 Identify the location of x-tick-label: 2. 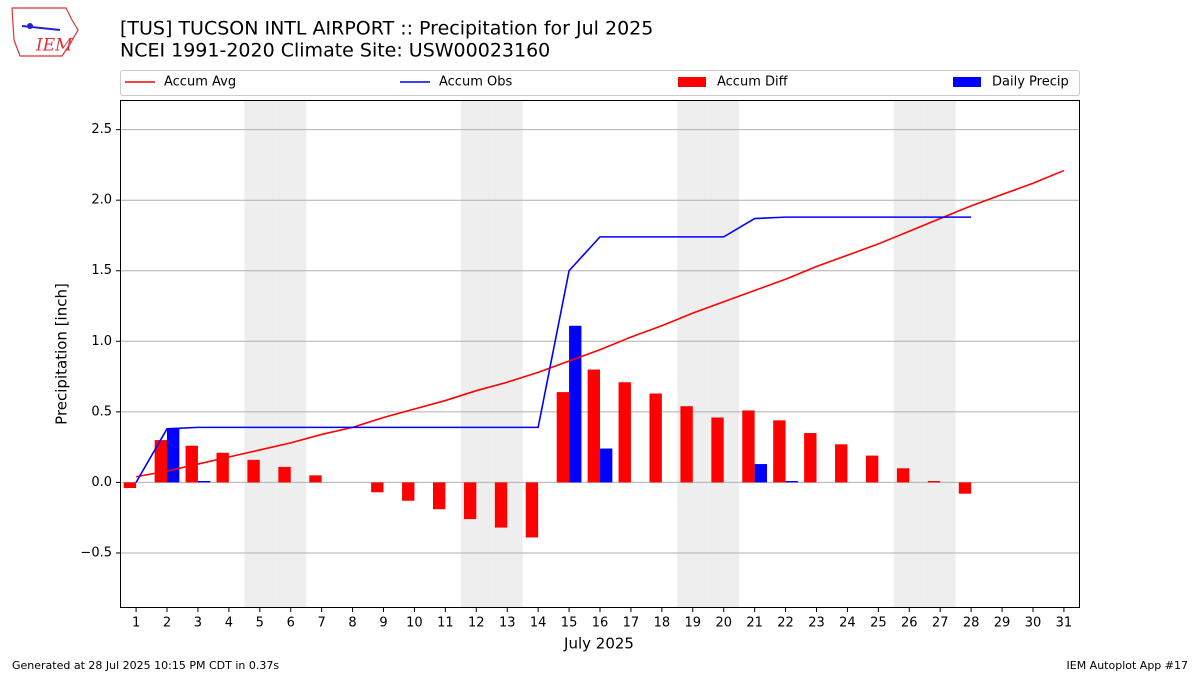
(167, 623).